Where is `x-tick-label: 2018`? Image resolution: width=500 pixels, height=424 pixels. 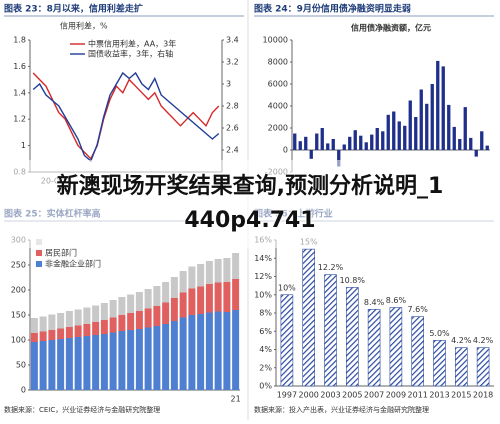
x-tick-label: 2018 is located at coordinates (483, 395).